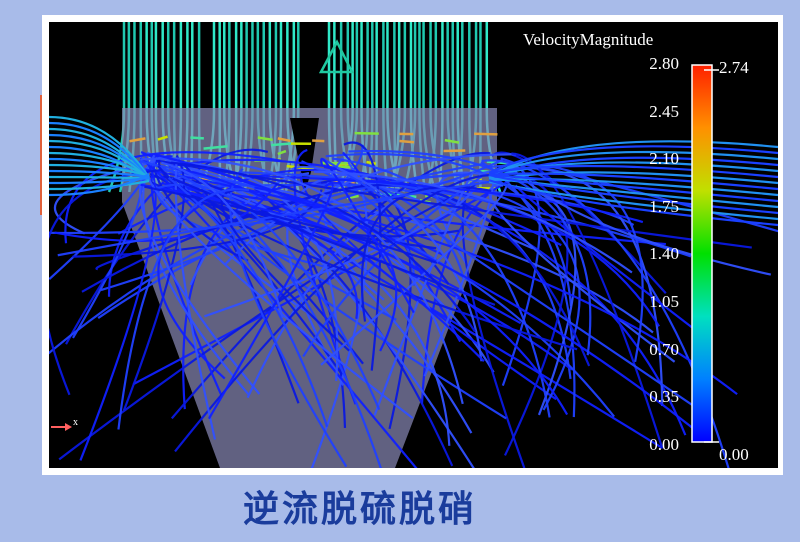  What do you see at coordinates (304, 155) in the screenshot?
I see `center-cone` at bounding box center [304, 155].